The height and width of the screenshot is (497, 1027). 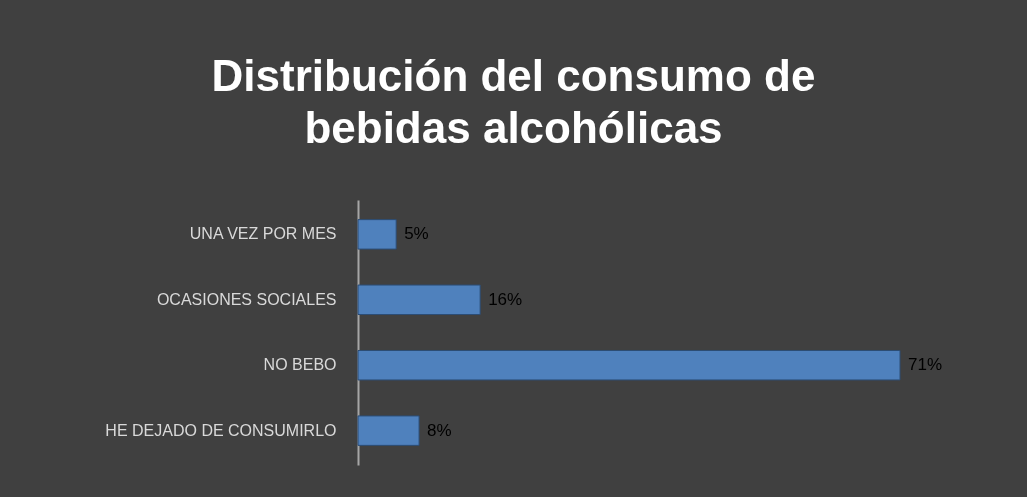 What do you see at coordinates (263, 234) in the screenshot?
I see `y-tick-label: UNA VEZ POR MES` at bounding box center [263, 234].